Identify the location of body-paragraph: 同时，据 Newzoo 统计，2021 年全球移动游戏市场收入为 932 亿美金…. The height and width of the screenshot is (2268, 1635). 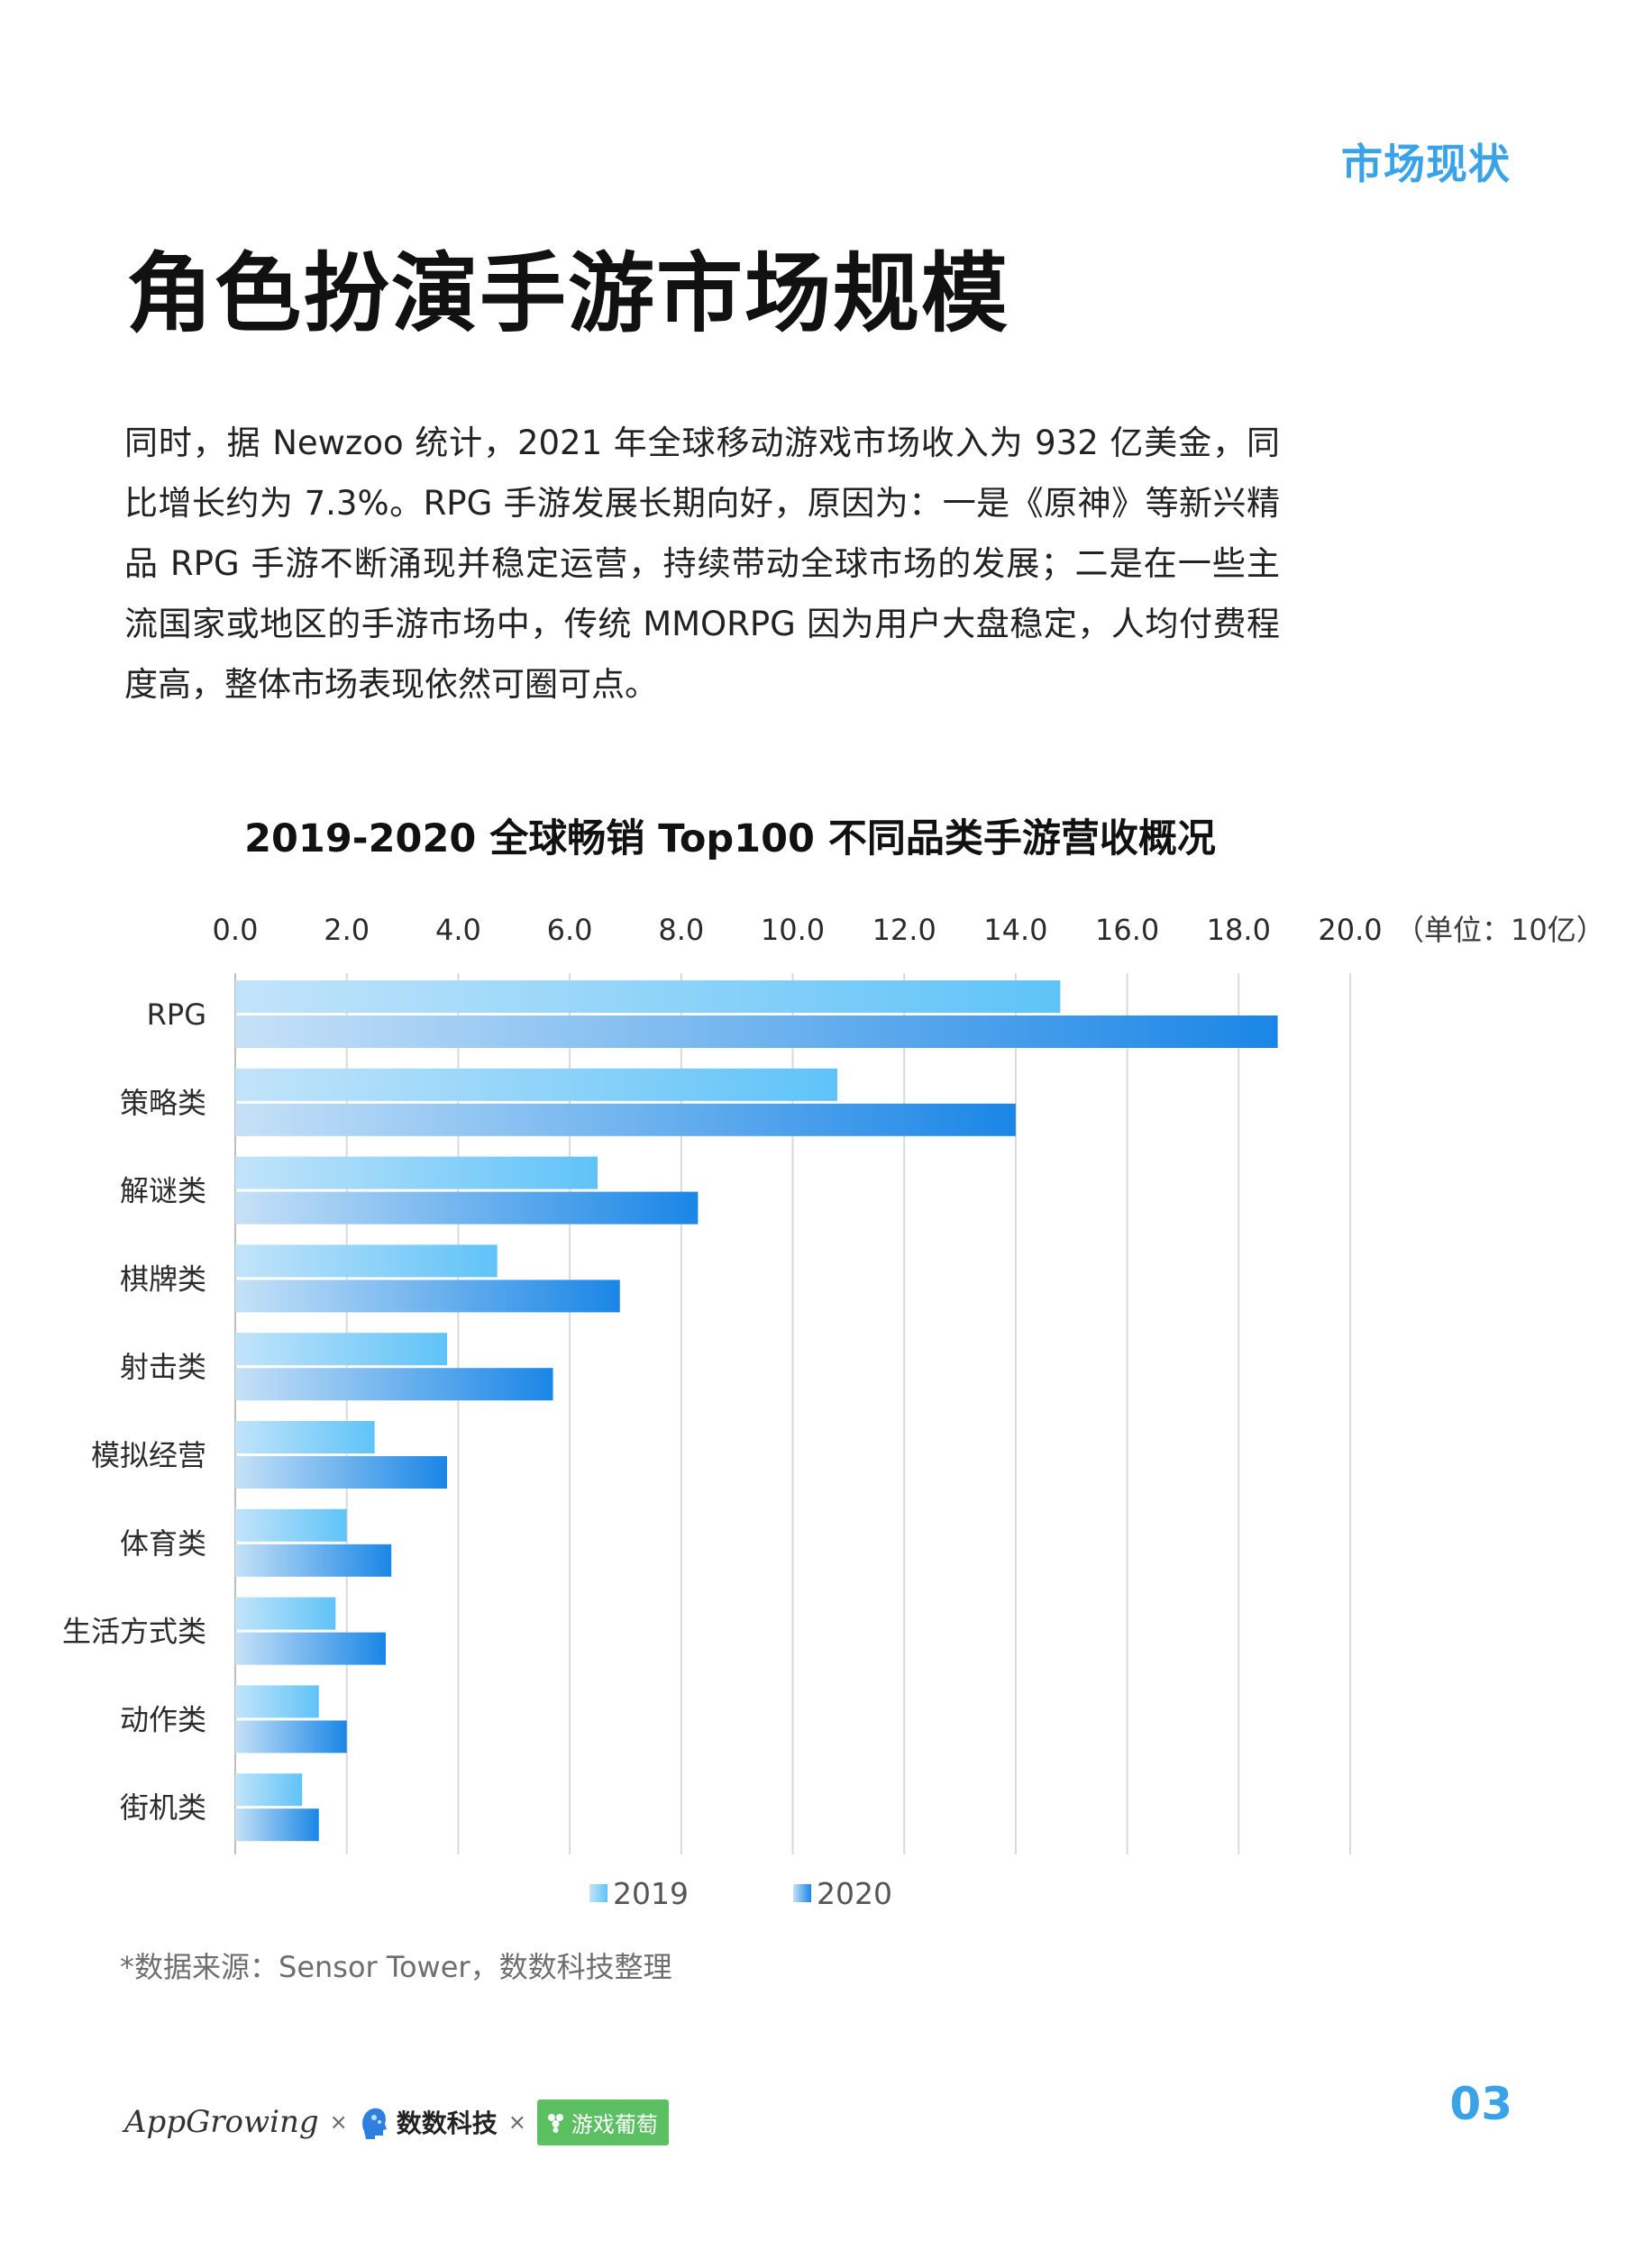
(702, 564).